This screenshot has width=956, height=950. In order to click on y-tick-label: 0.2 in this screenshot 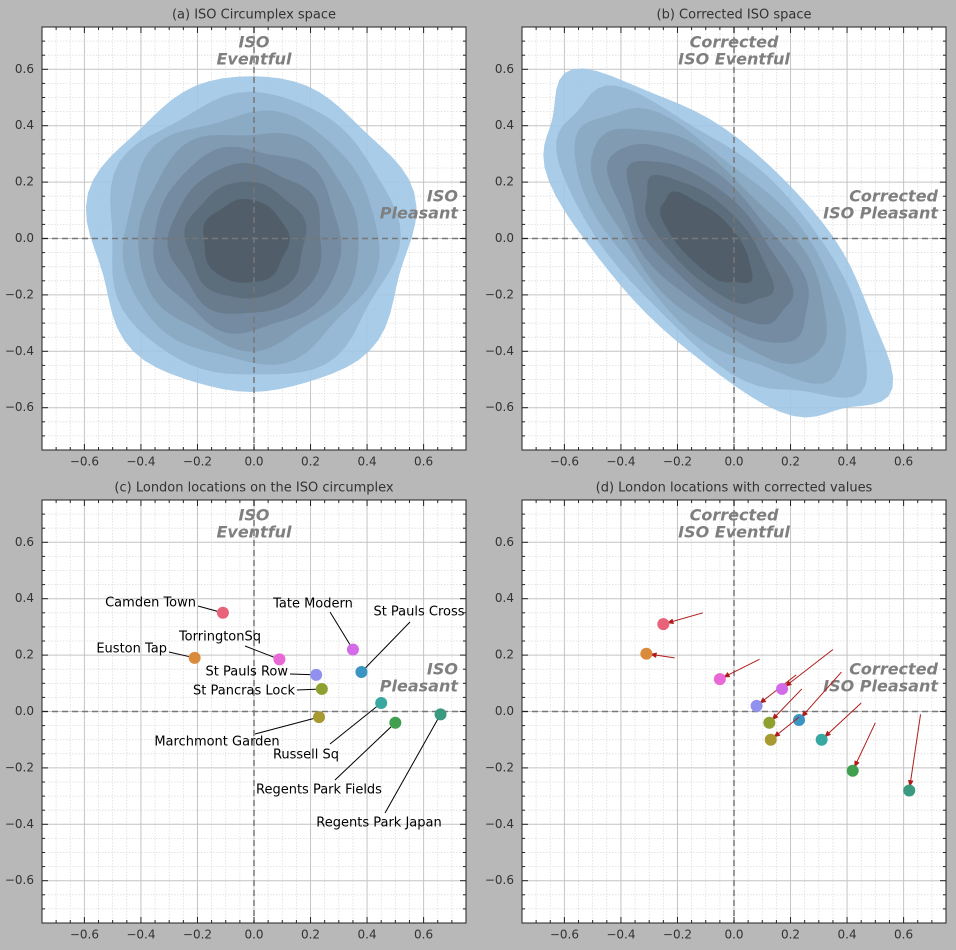, I will do `click(24, 655)`.